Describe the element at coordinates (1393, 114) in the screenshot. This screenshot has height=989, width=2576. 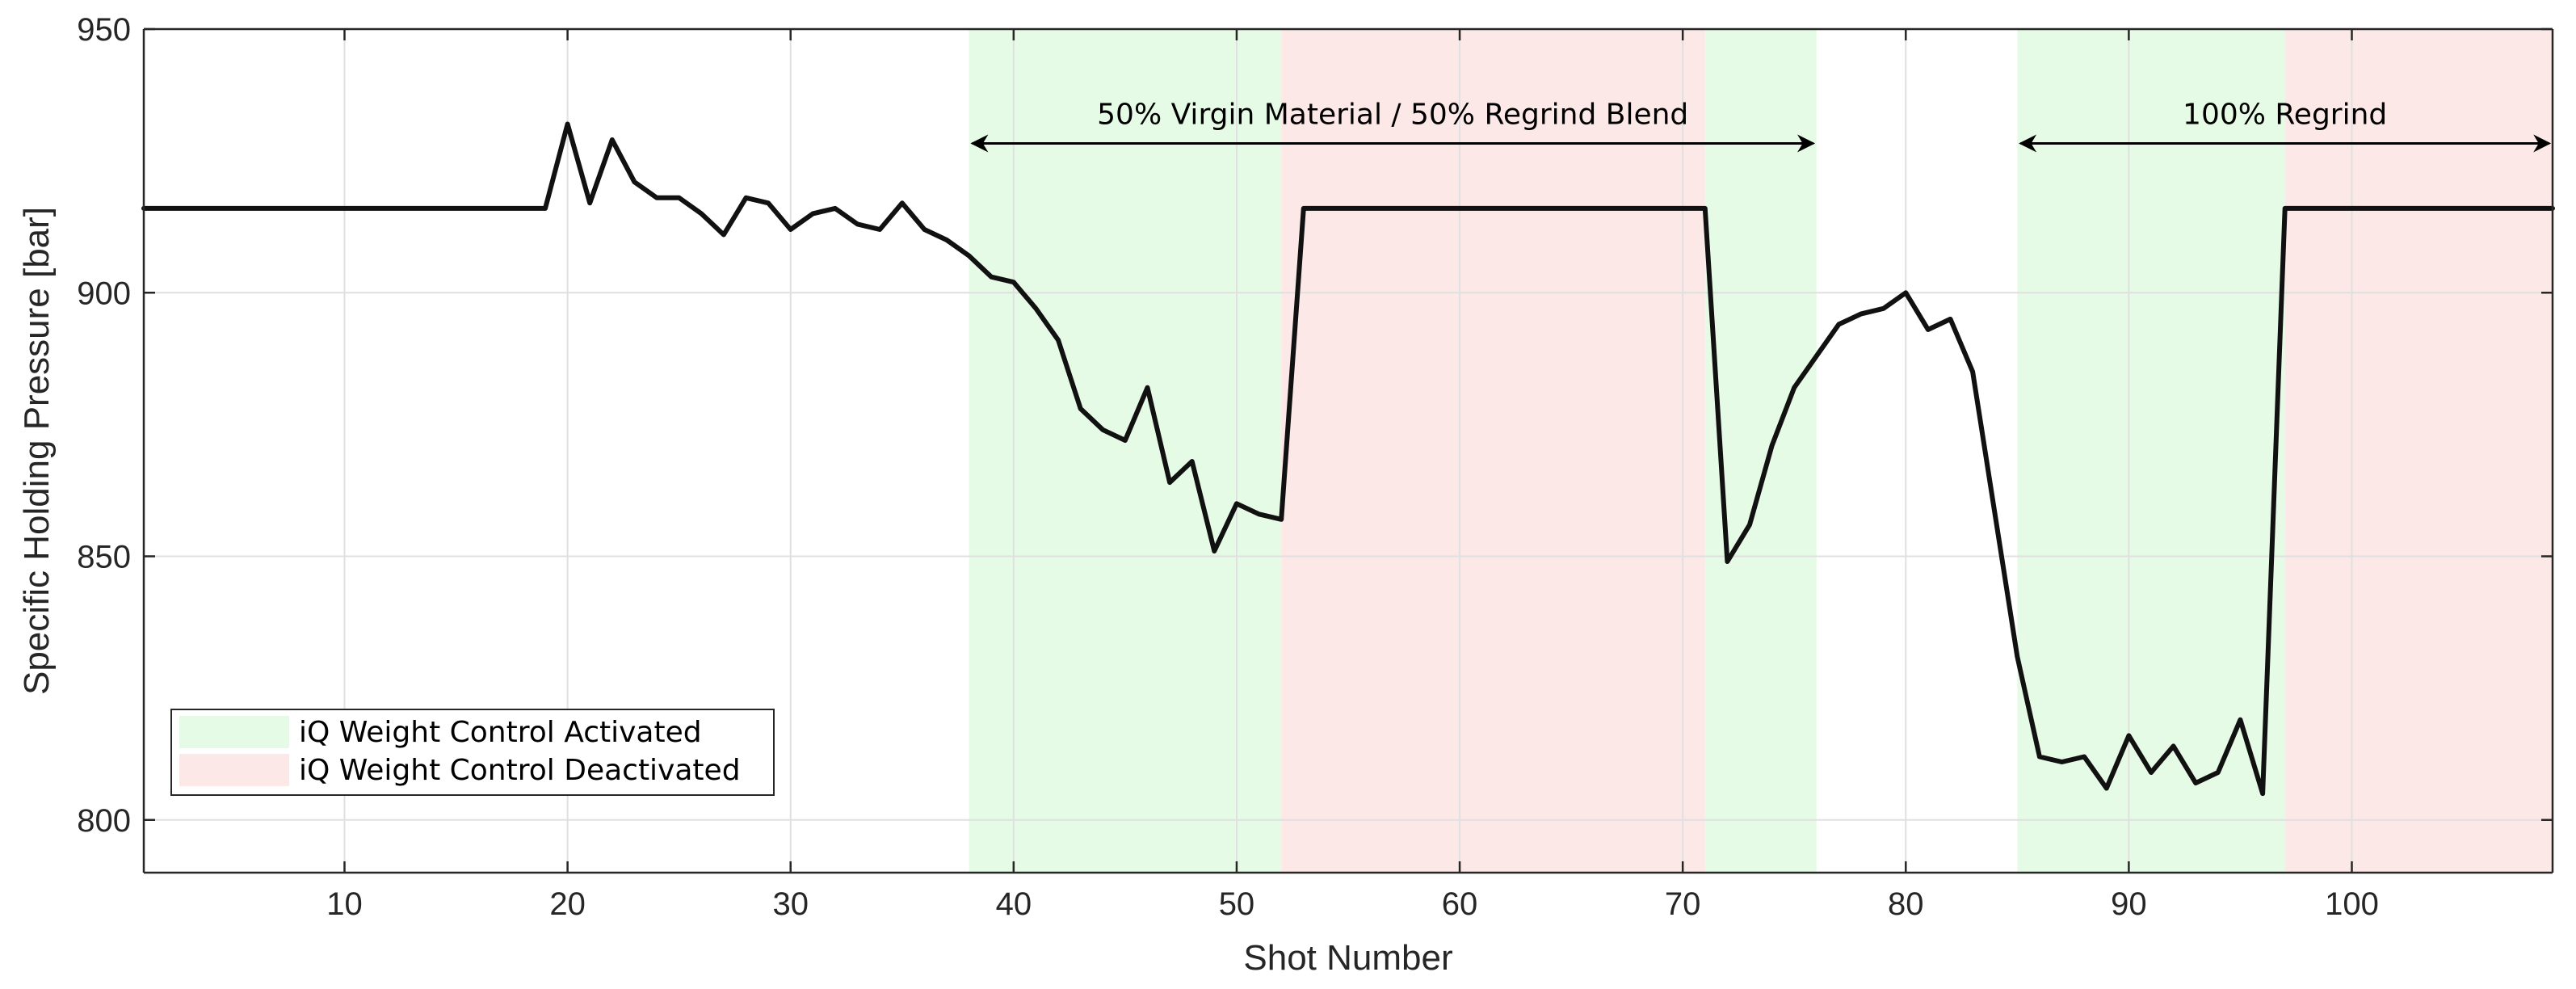
I see `annotation-label-0: 50% Virgin Material / 50% Regrind Blend` at that location.